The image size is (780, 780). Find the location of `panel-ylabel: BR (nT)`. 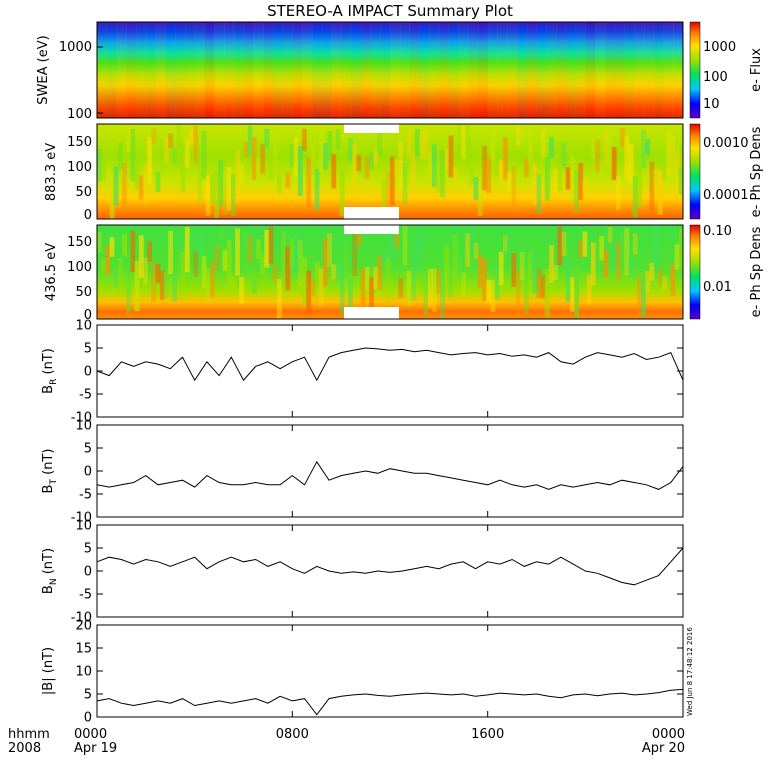

panel-ylabel: BR (nT) is located at coordinates (50, 371).